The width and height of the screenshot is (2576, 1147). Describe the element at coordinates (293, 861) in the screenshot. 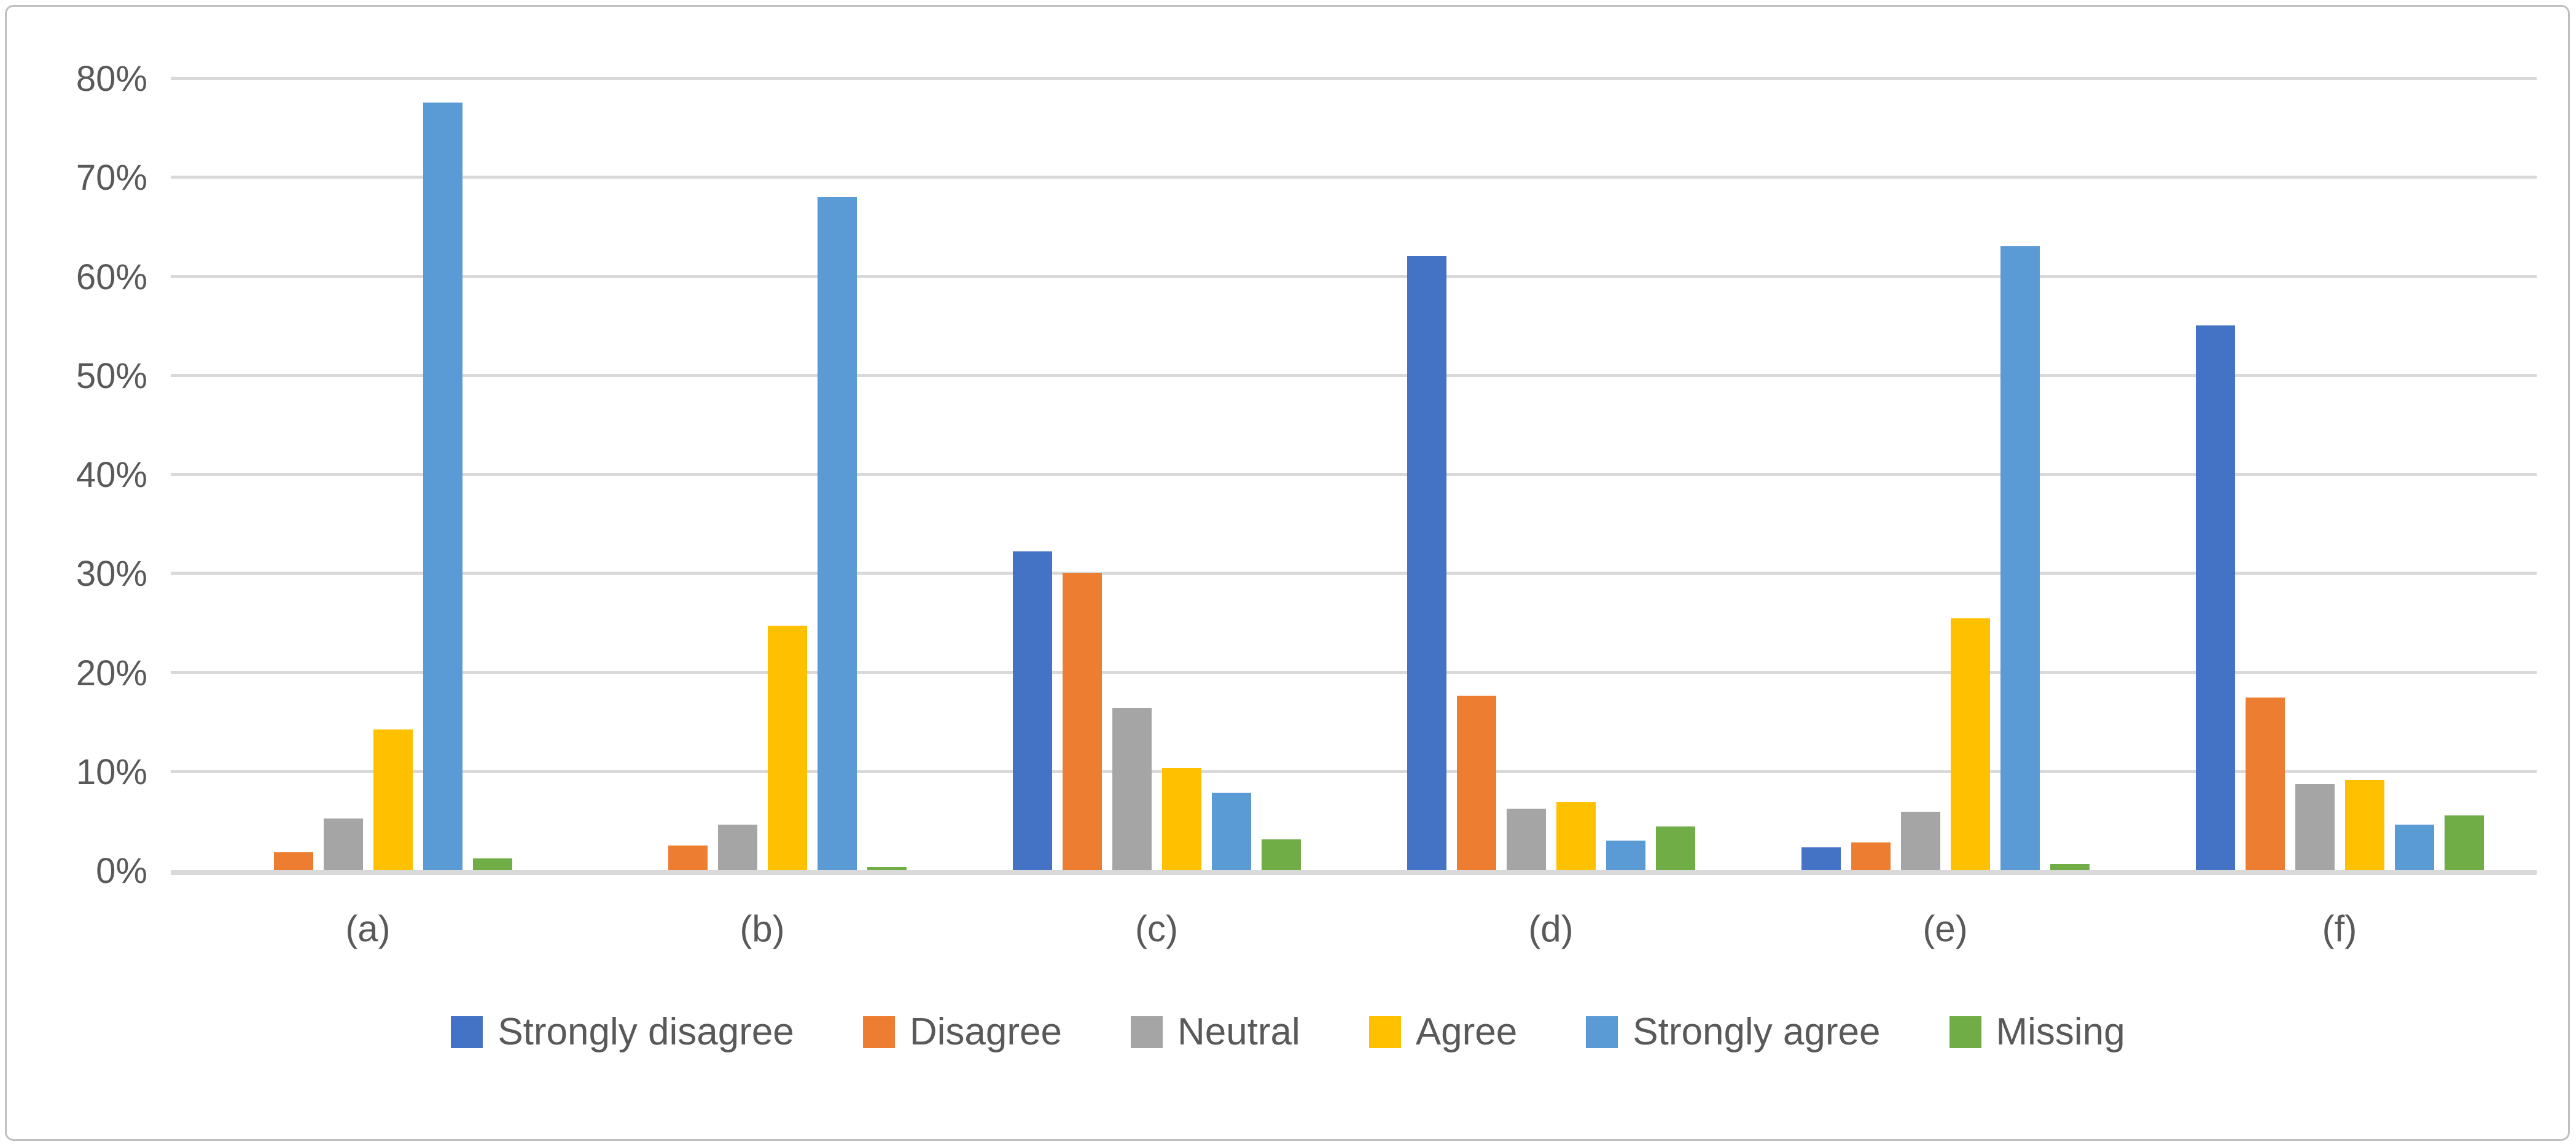

I see `bar-(a)-disagree` at that location.